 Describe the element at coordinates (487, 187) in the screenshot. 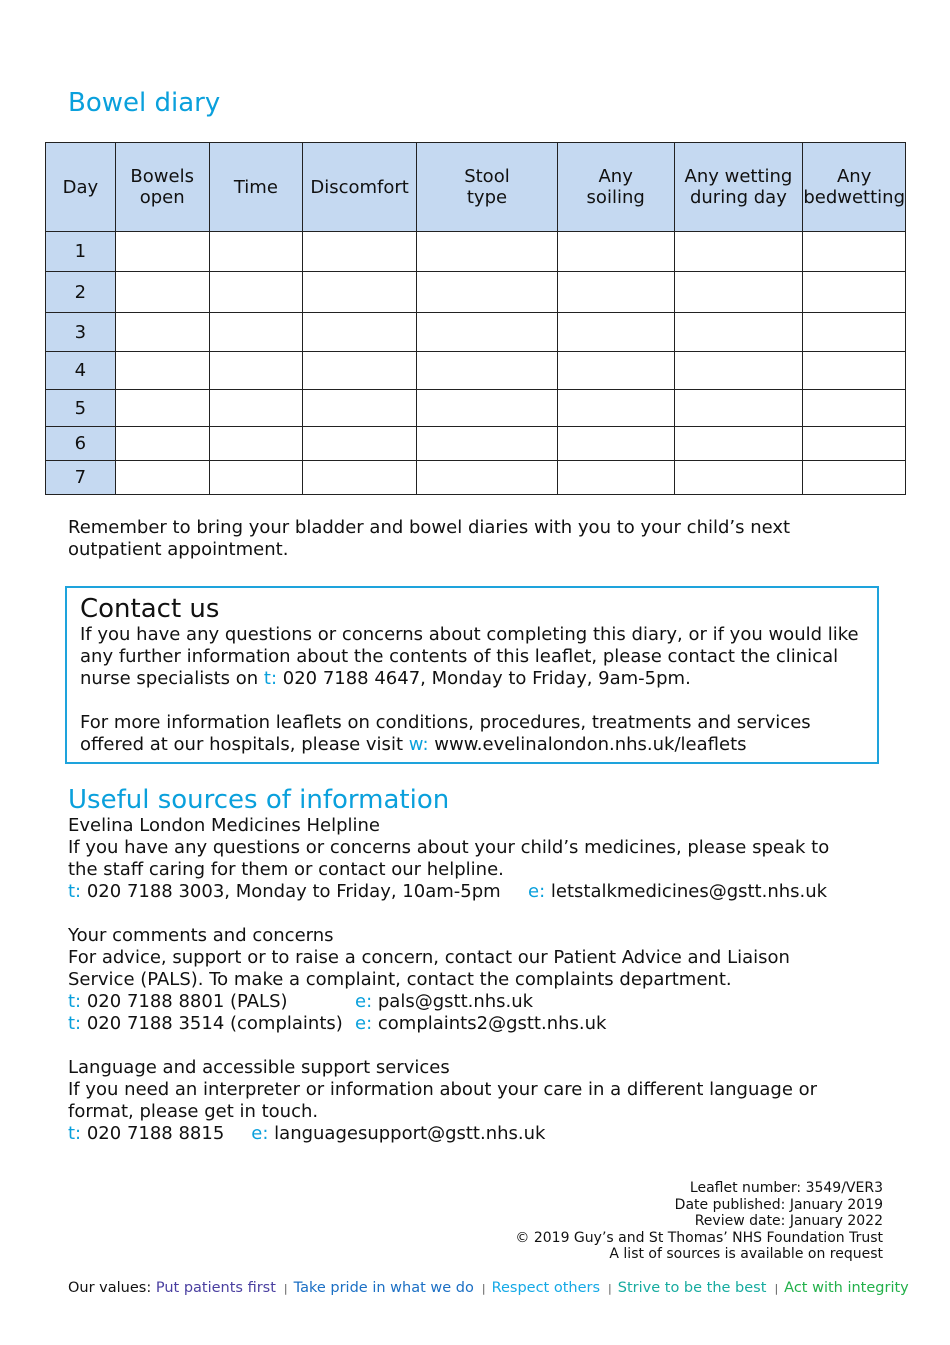

I see `header-stool-type: Stool type` at that location.